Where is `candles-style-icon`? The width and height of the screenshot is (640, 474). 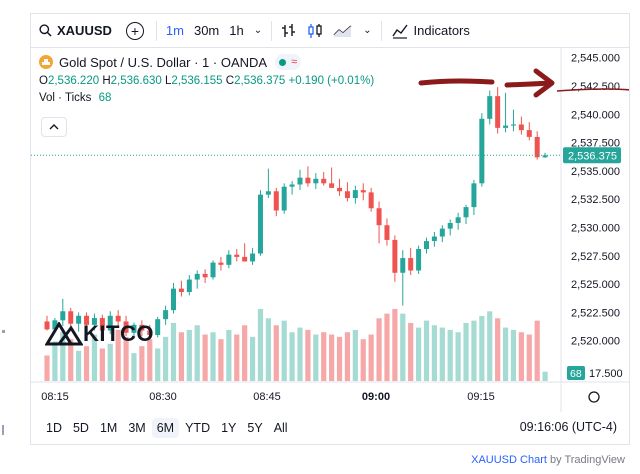
candles-style-icon is located at coordinates (315, 30).